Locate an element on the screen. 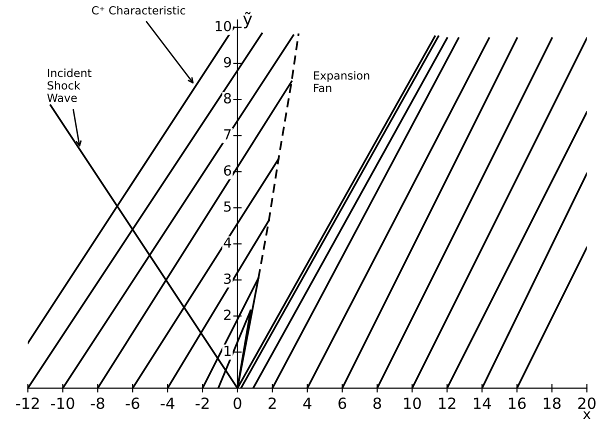 This screenshot has width=605, height=428. x-tick-label: 2 is located at coordinates (272, 403).